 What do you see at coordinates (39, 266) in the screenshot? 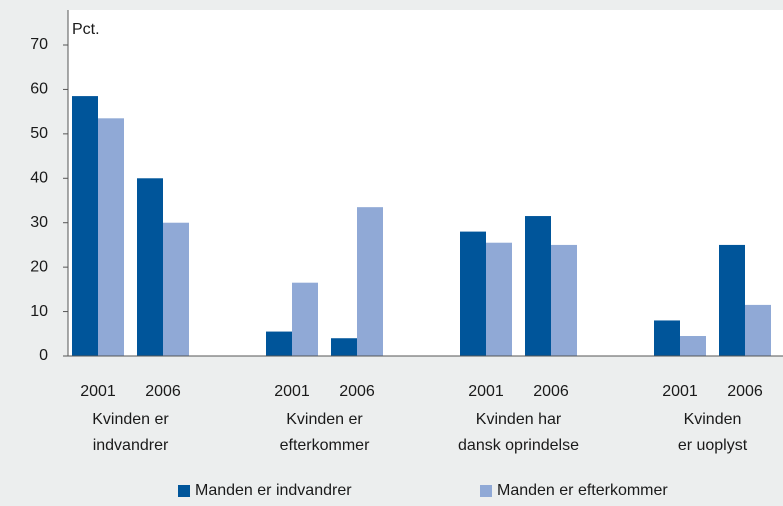
I see `y-tick-label: 20` at bounding box center [39, 266].